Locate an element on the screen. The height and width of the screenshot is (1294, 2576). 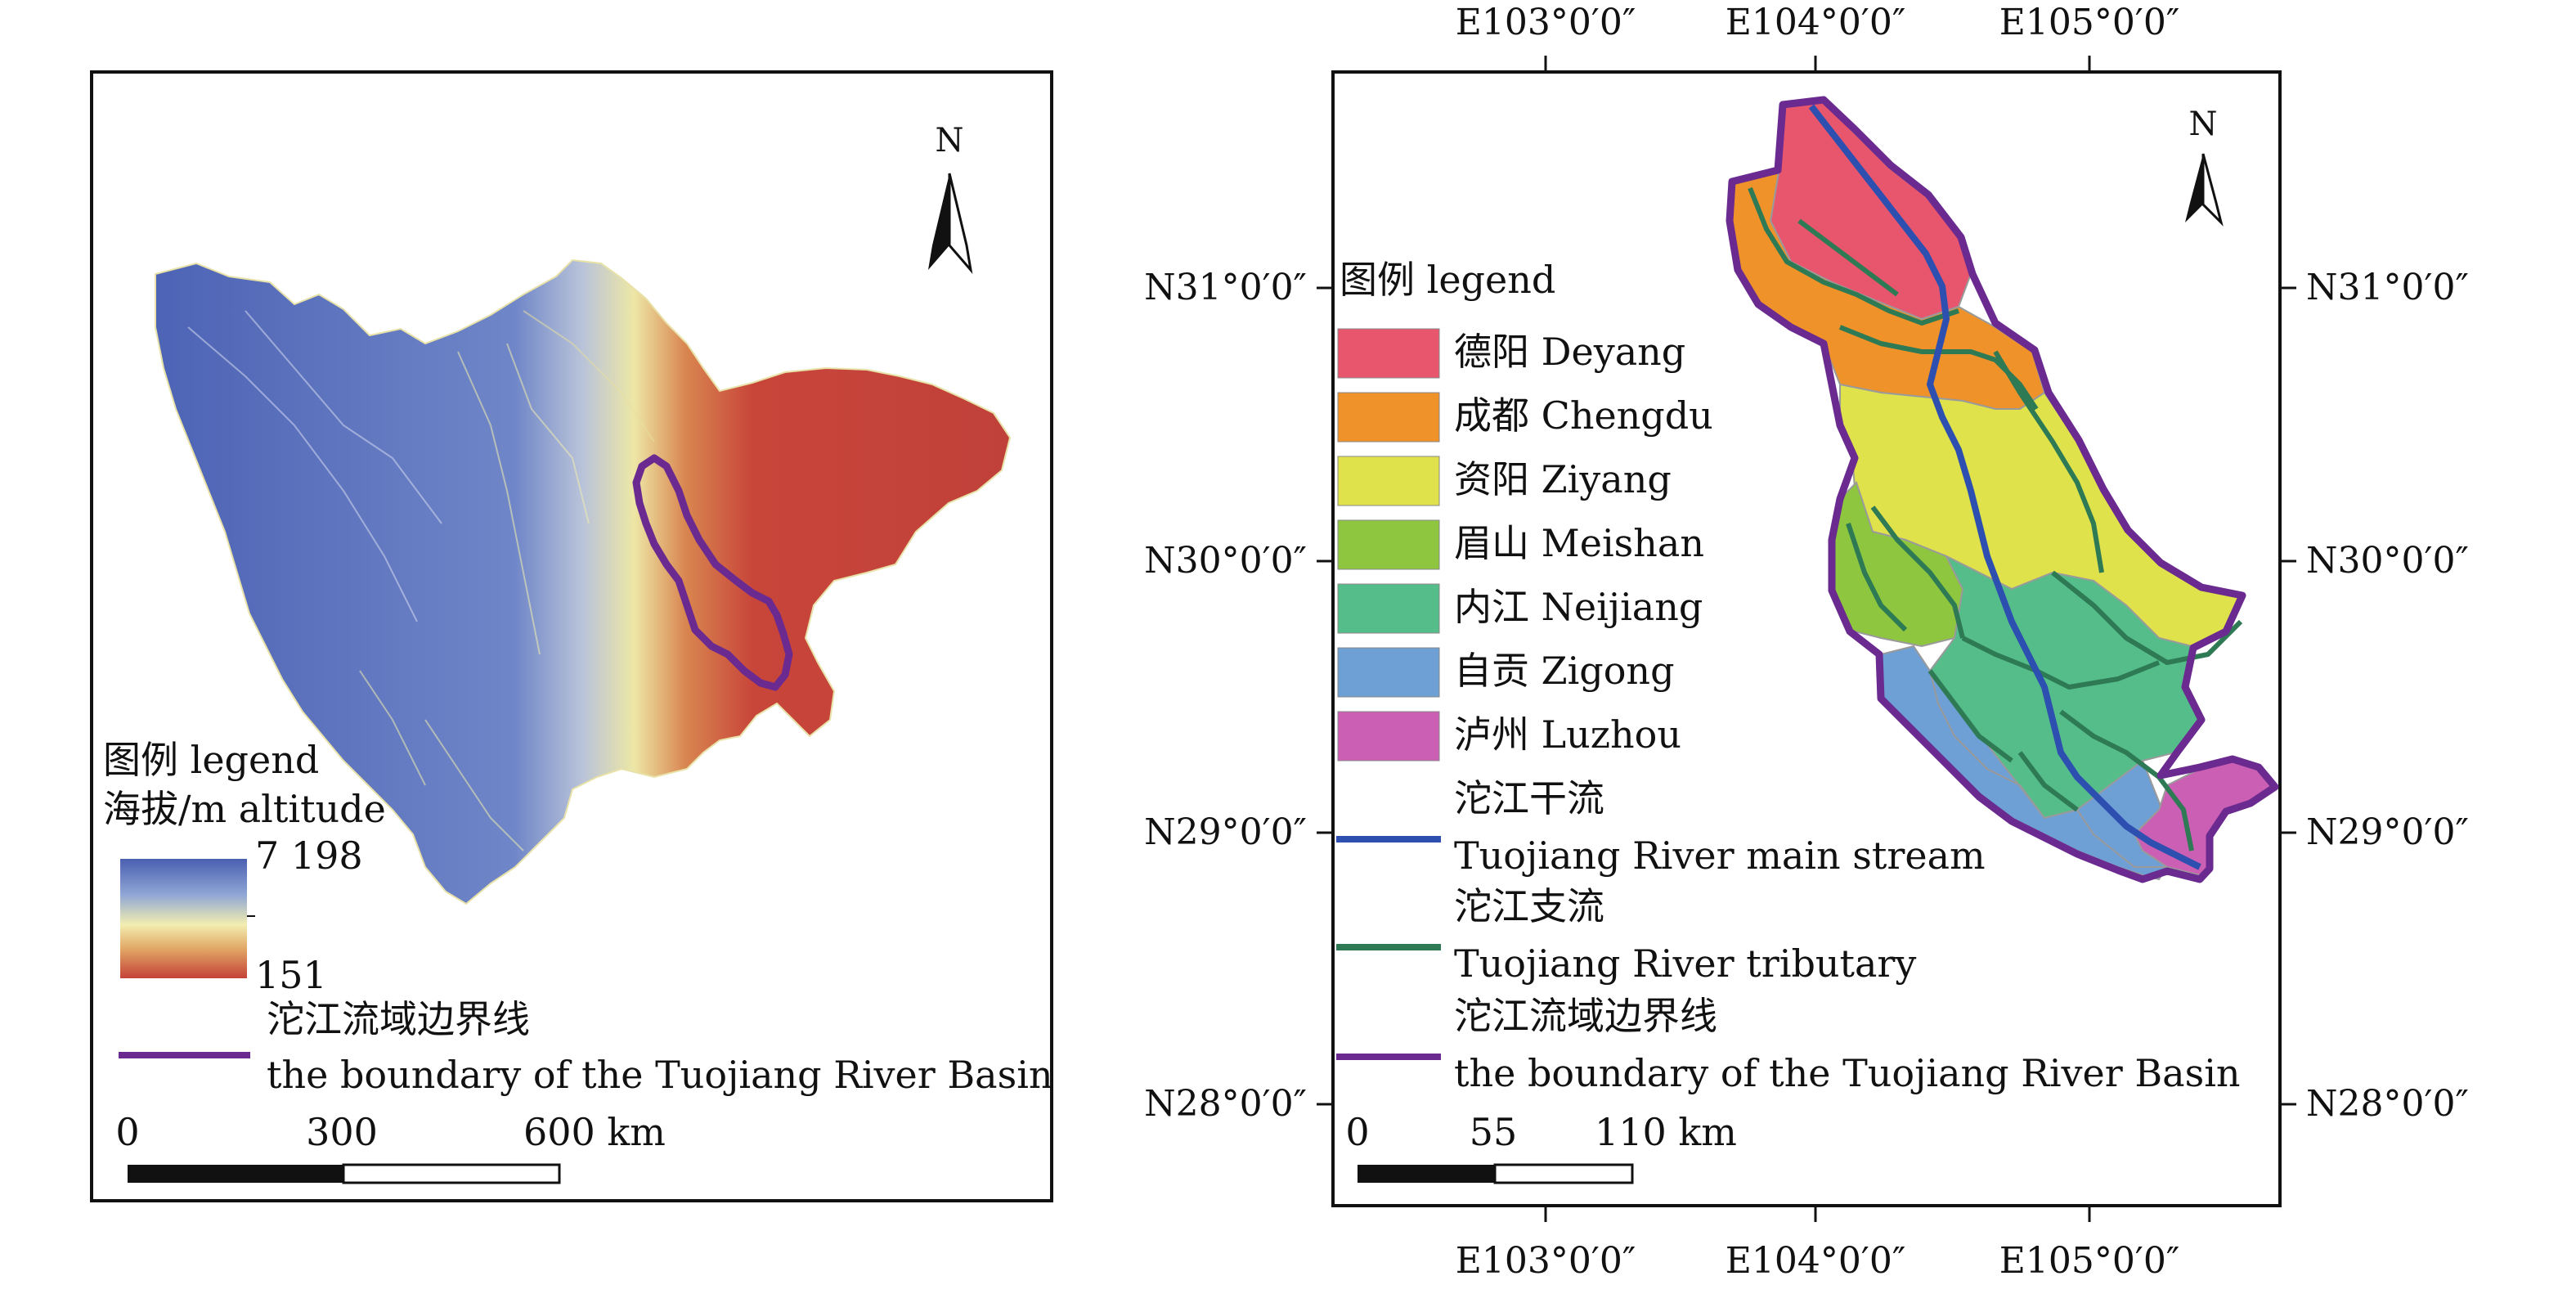
right-scale-tick-1: 55 is located at coordinates (1494, 1132).